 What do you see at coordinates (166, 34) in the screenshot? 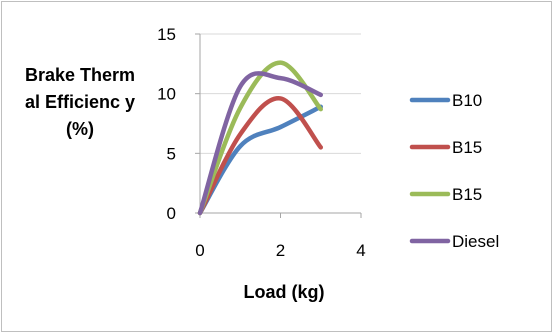
I see `y-tick-label: 15` at bounding box center [166, 34].